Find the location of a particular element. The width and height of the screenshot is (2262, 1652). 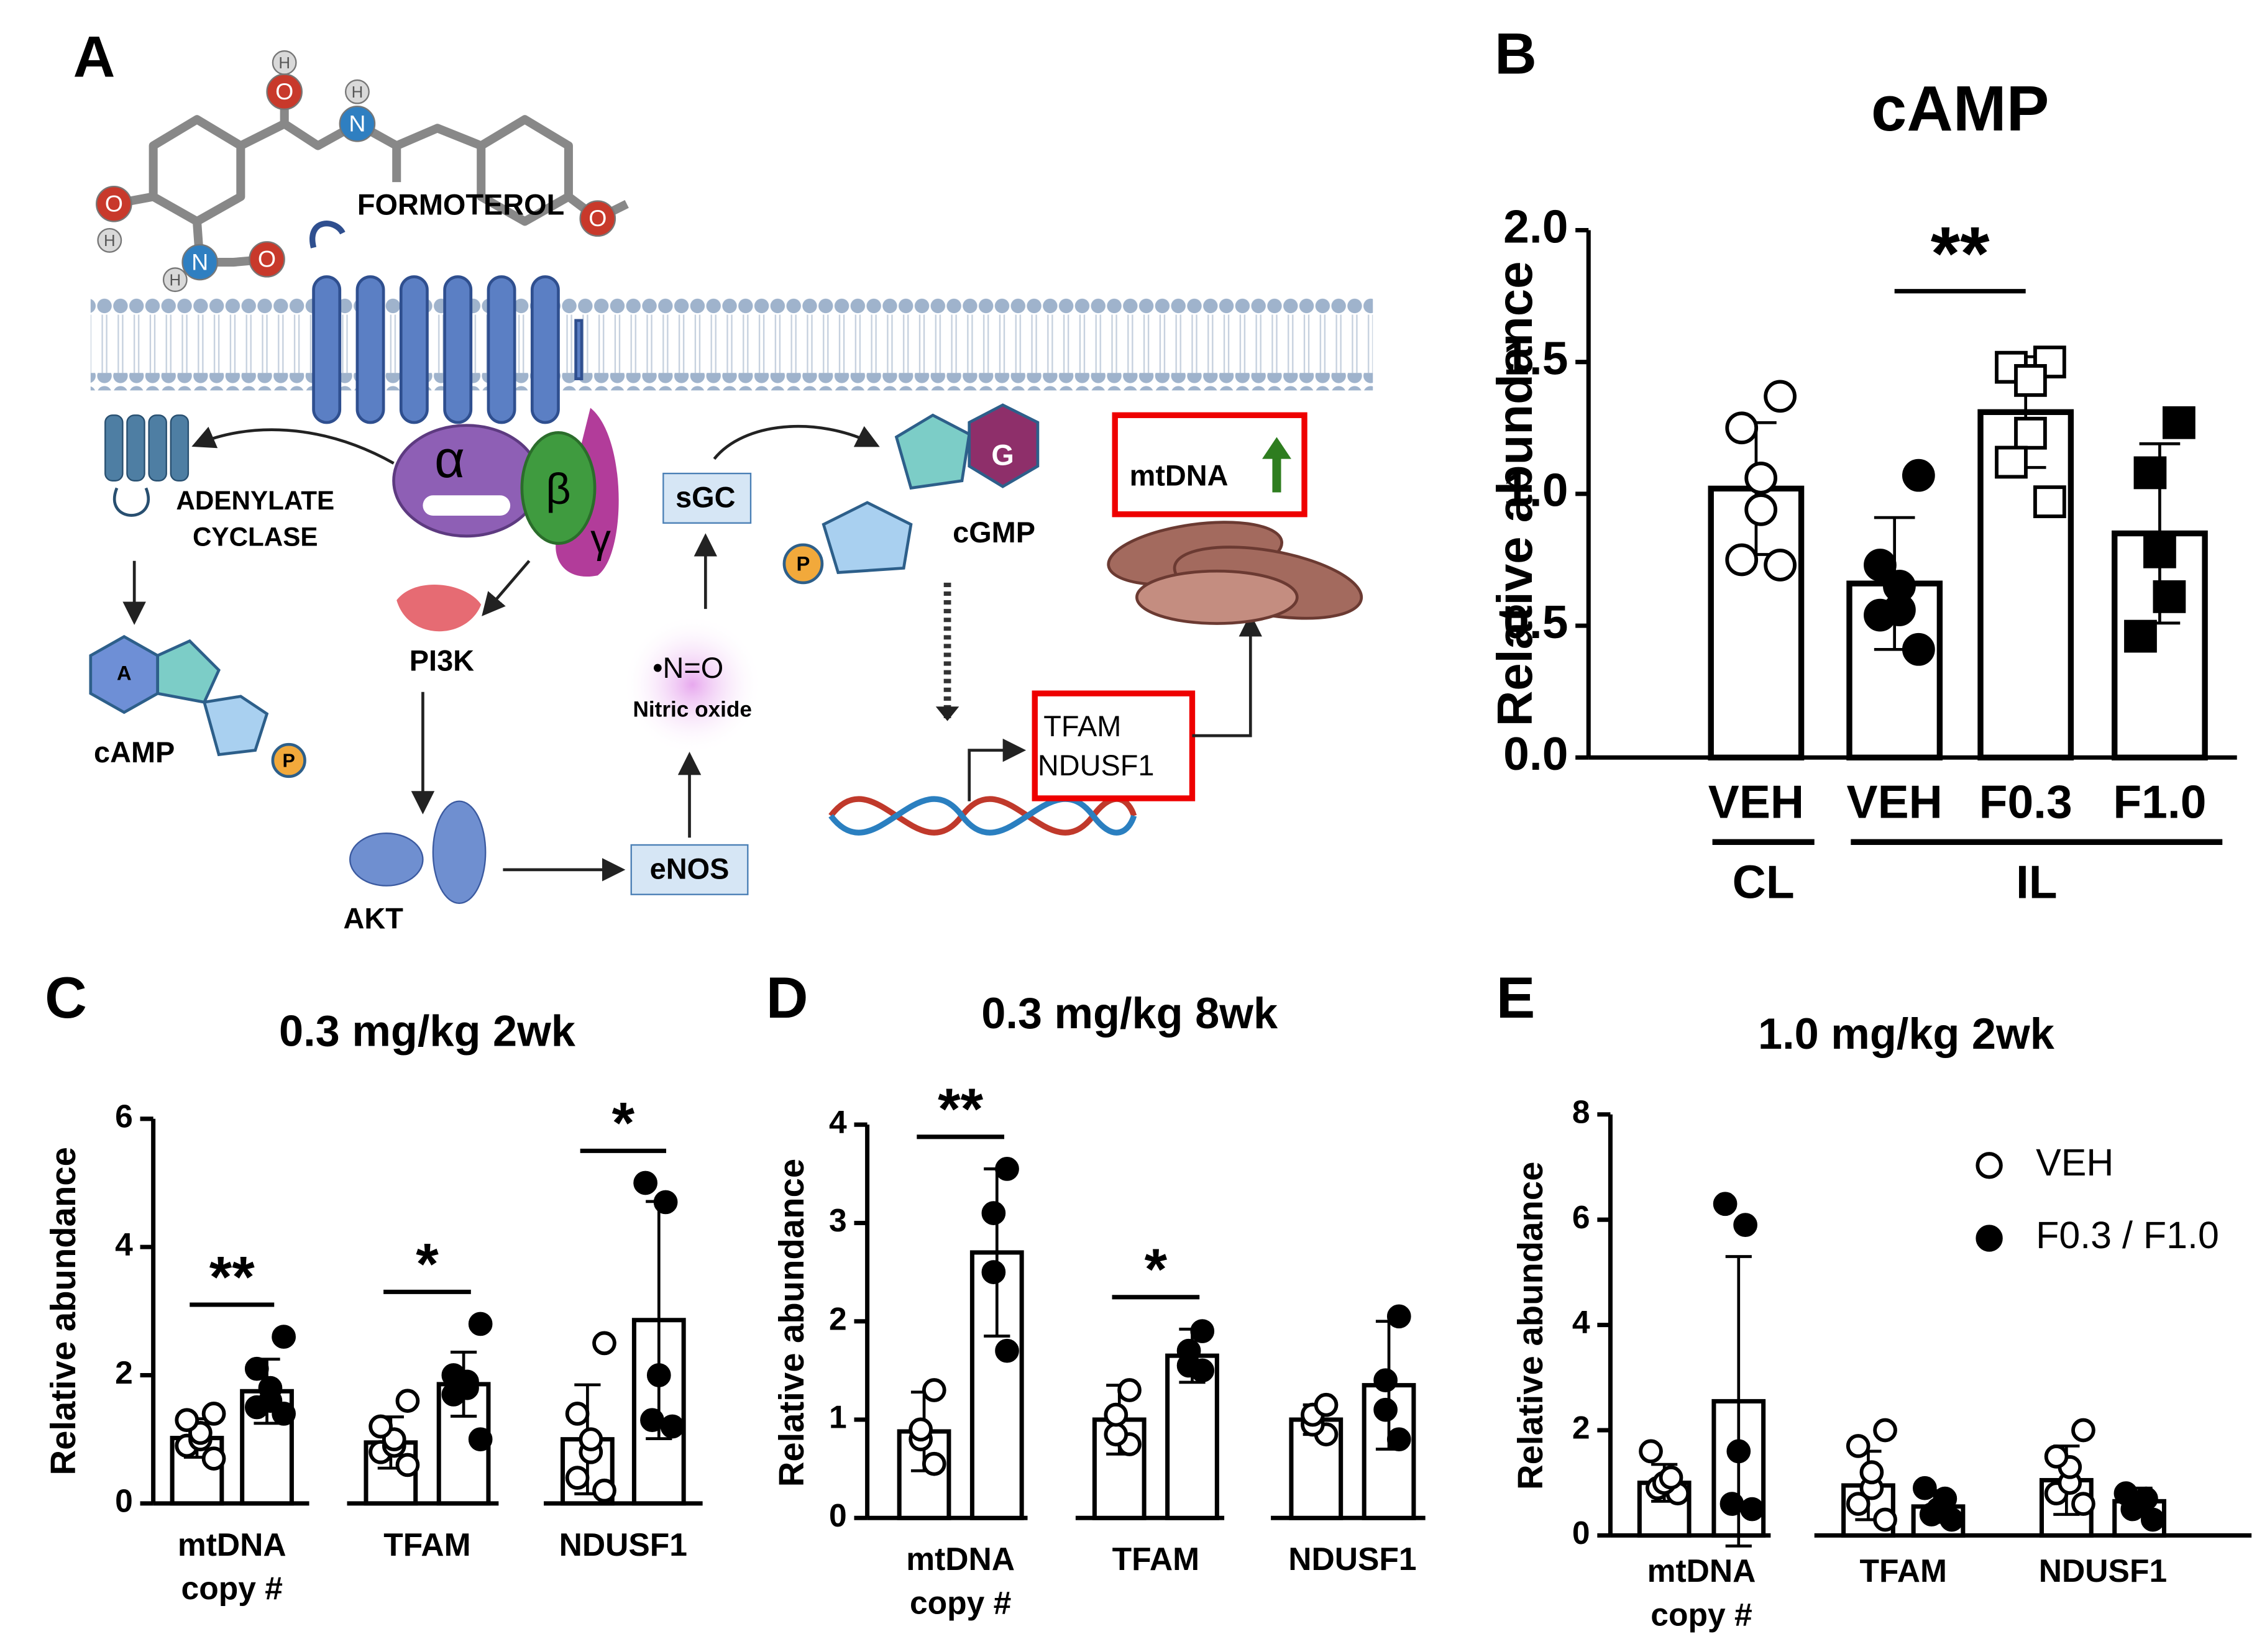

y-tick-label: 4 is located at coordinates (838, 1122).